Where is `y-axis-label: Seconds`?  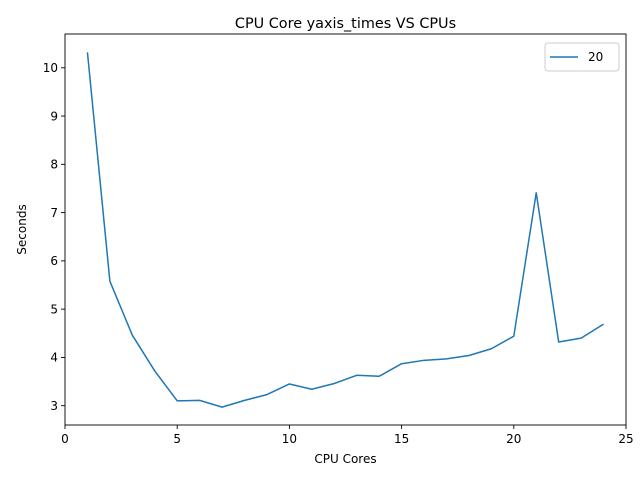
y-axis-label: Seconds is located at coordinates (22, 229).